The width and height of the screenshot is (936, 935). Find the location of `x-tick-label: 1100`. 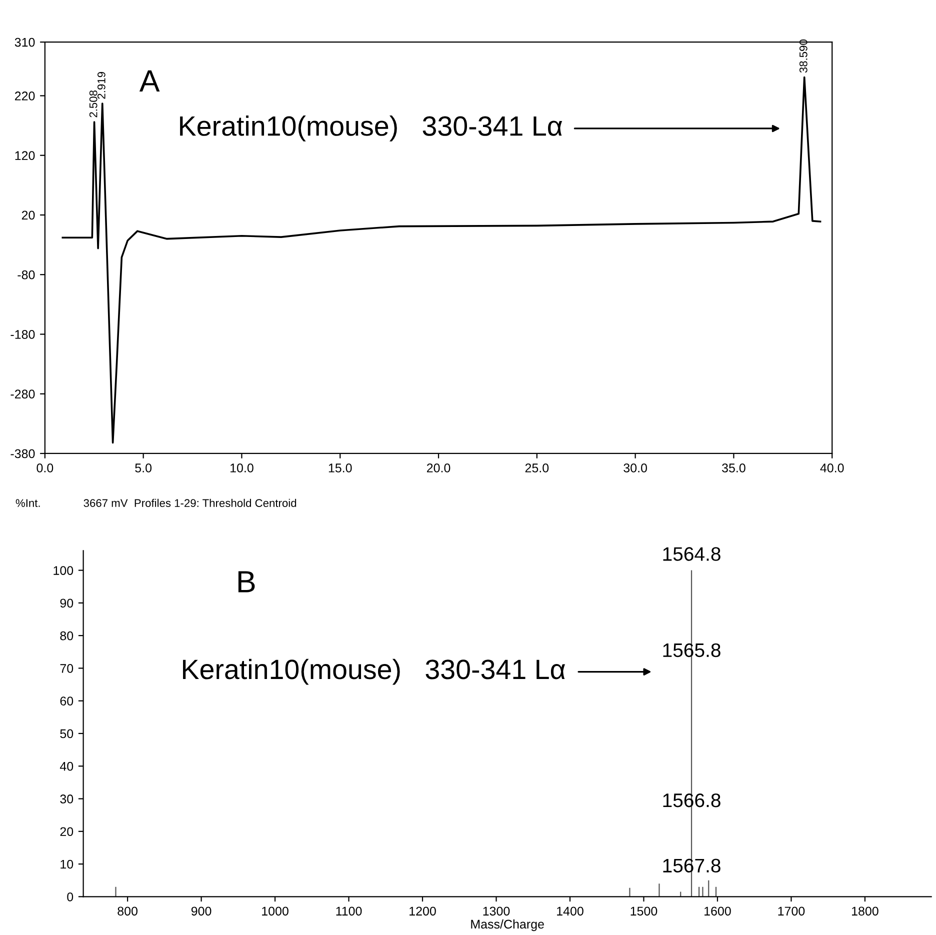

x-tick-label: 1100 is located at coordinates (349, 911).